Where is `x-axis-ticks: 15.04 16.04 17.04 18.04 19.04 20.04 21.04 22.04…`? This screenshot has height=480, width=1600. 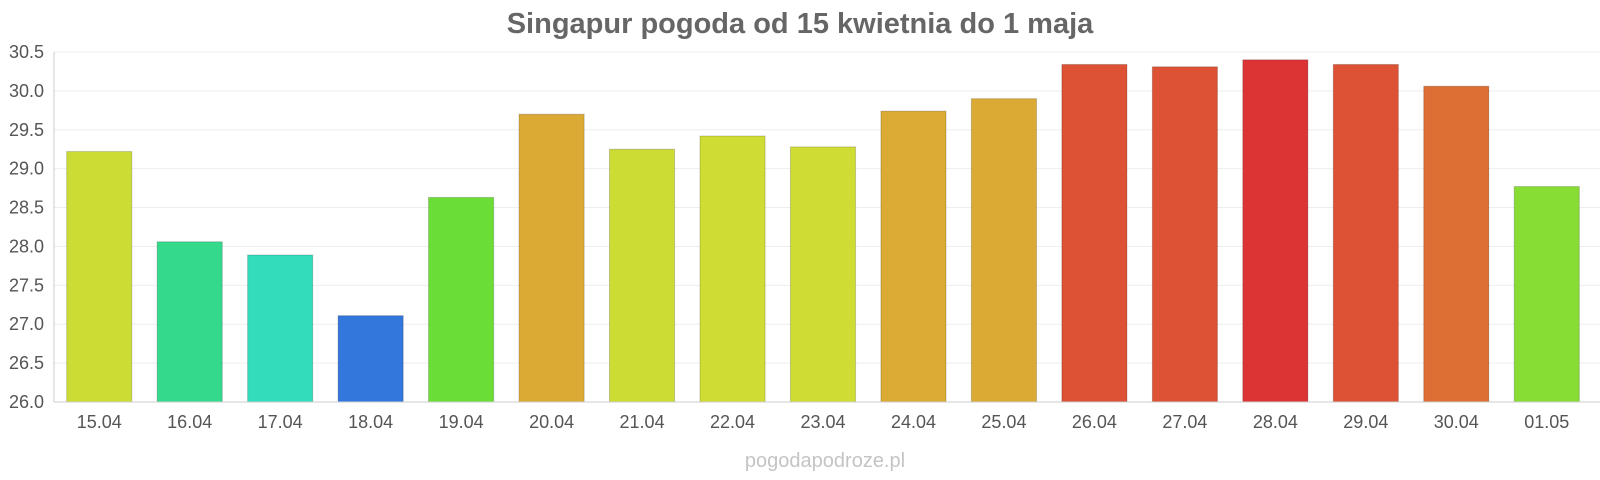
x-axis-ticks: 15.04 16.04 17.04 18.04 19.04 20.04 21.04 22.04… is located at coordinates (823, 422).